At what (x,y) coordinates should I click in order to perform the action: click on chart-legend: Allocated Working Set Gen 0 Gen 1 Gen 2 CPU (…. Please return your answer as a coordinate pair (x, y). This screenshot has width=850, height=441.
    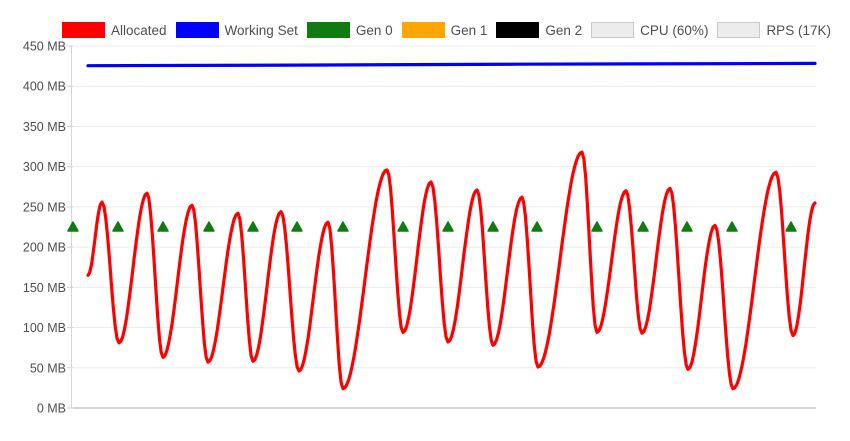
    Looking at the image, I should click on (446, 30).